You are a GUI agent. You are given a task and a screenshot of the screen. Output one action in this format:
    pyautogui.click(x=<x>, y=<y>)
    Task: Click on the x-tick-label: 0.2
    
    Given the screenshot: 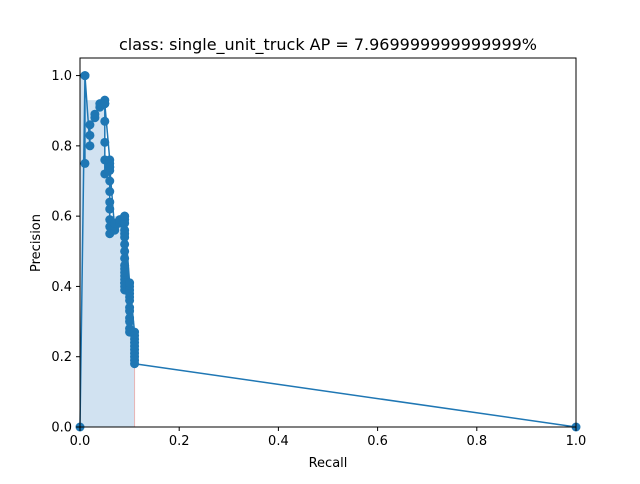 What is the action you would take?
    pyautogui.click(x=179, y=441)
    